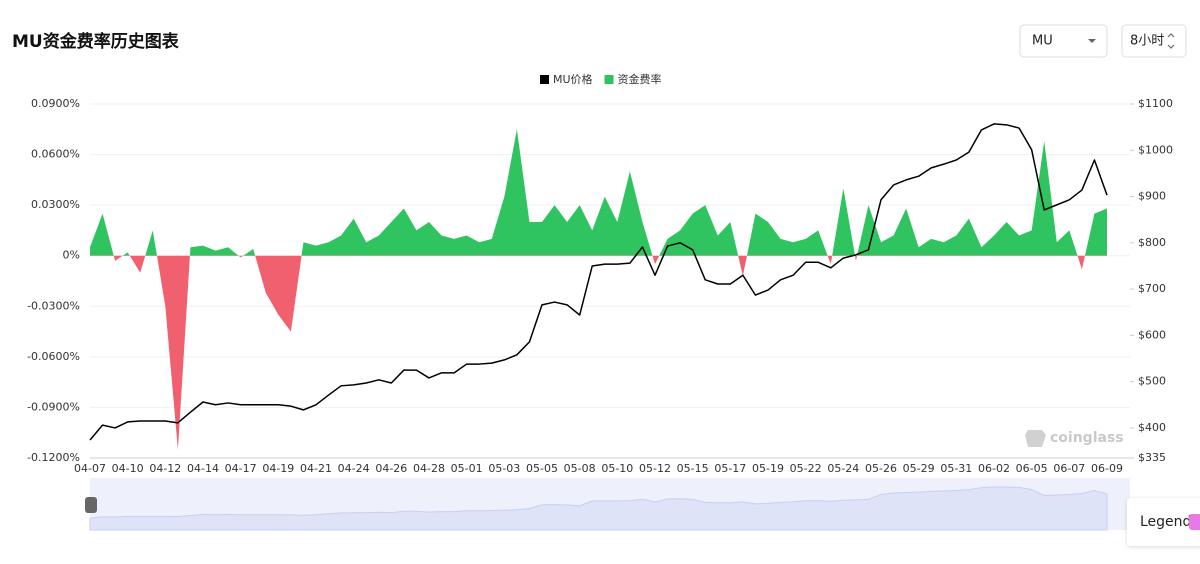 This screenshot has width=1200, height=564. I want to click on y2-tick-label: $400, so click(1152, 427).